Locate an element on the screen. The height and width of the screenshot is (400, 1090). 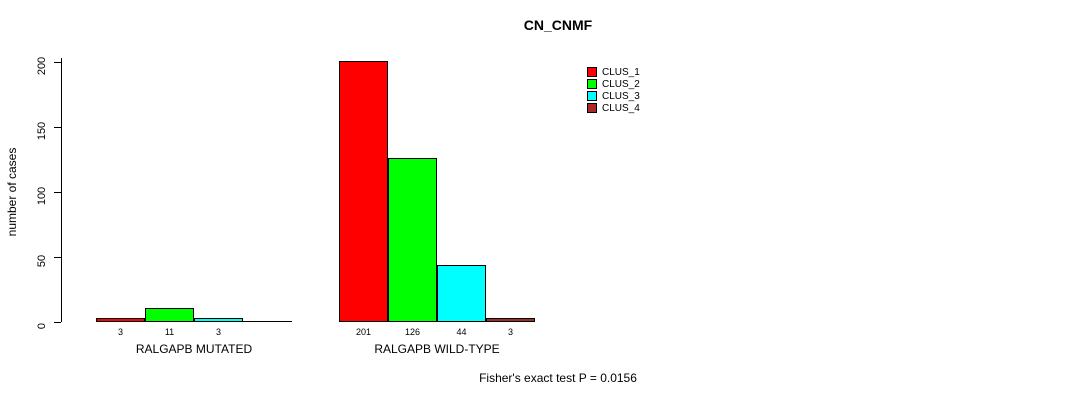
legend-item: CLUS_4 is located at coordinates (613, 108).